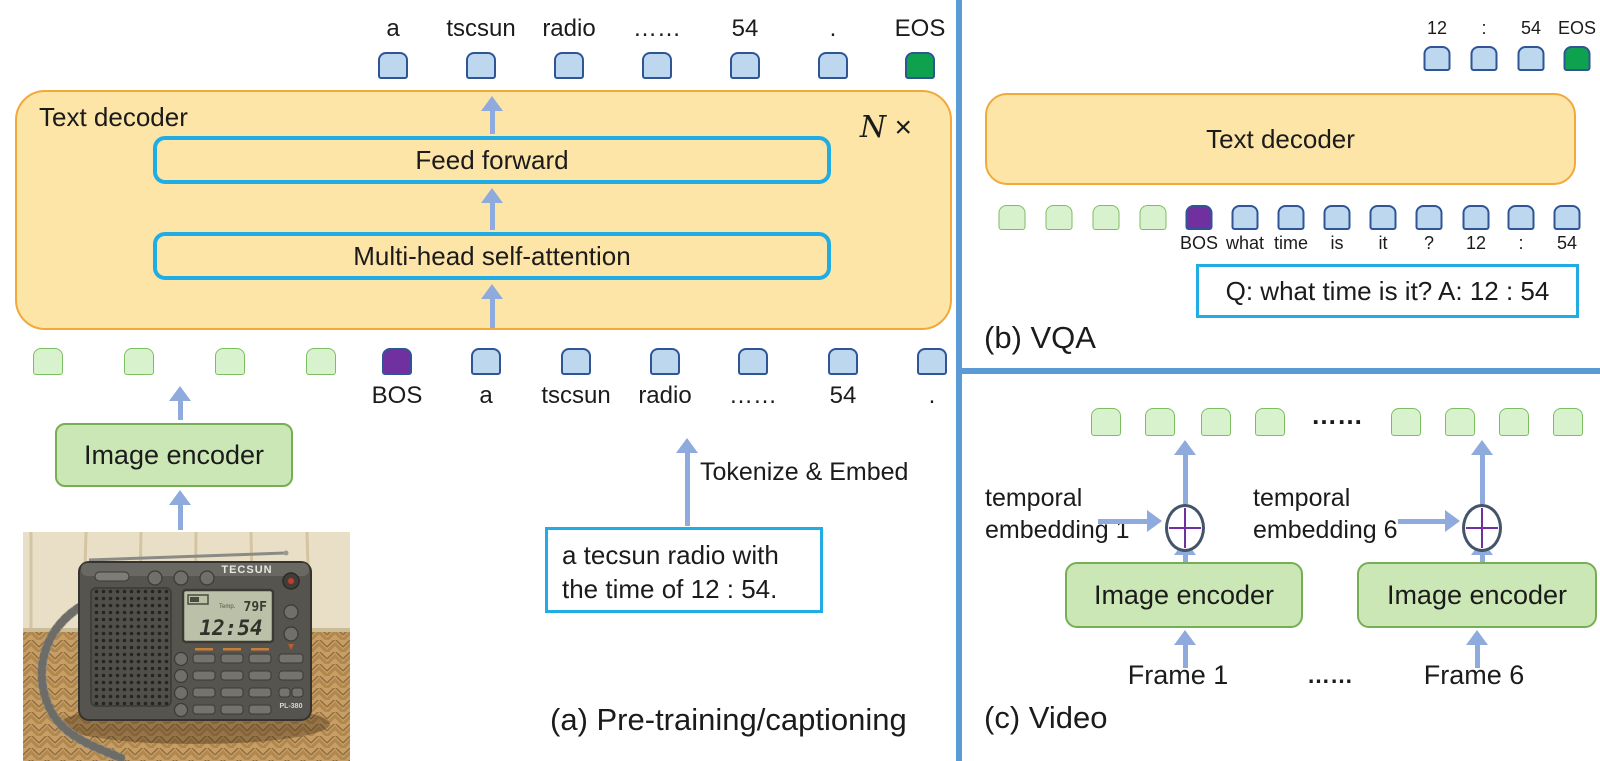  Describe the element at coordinates (1185, 649) in the screenshot. I see `arrow-frame1-to-encoder` at that location.